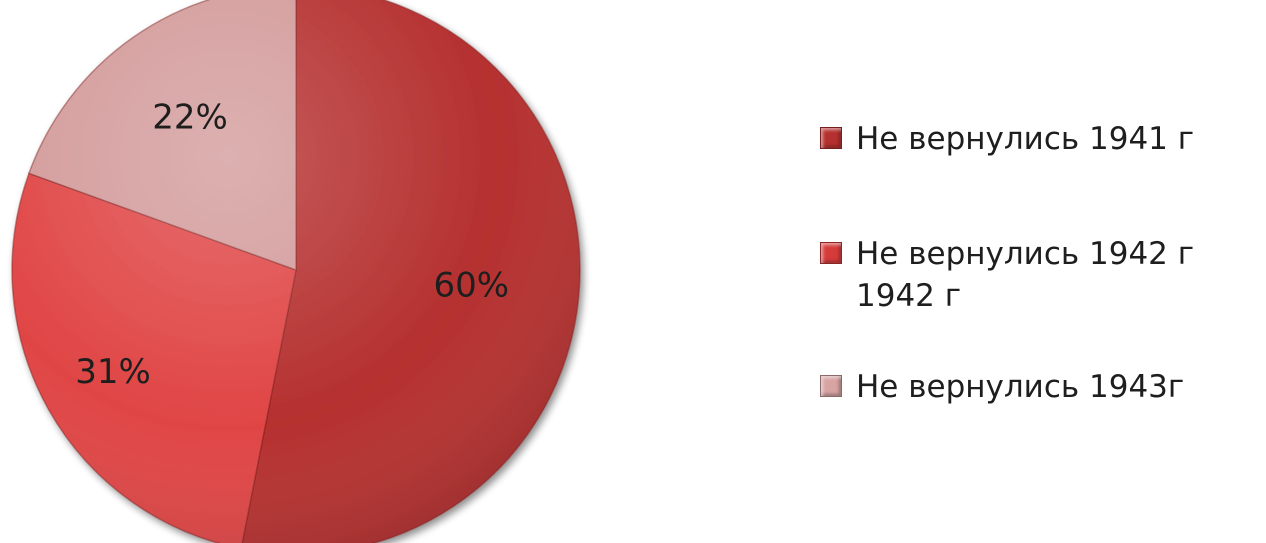 This screenshot has width=1266, height=543. Describe the element at coordinates (113, 372) in the screenshot. I see `slice-label-1942: 31%` at that location.